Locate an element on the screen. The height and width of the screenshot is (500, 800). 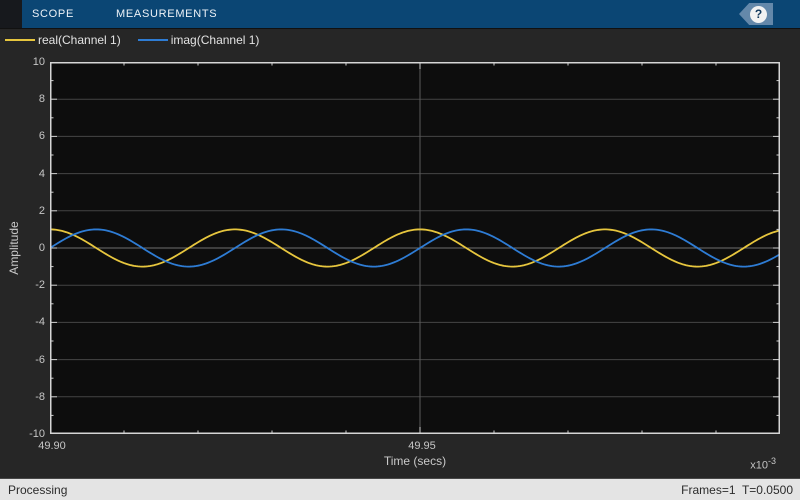
tab-measurements: MEASUREMENTS is located at coordinates (167, 14).